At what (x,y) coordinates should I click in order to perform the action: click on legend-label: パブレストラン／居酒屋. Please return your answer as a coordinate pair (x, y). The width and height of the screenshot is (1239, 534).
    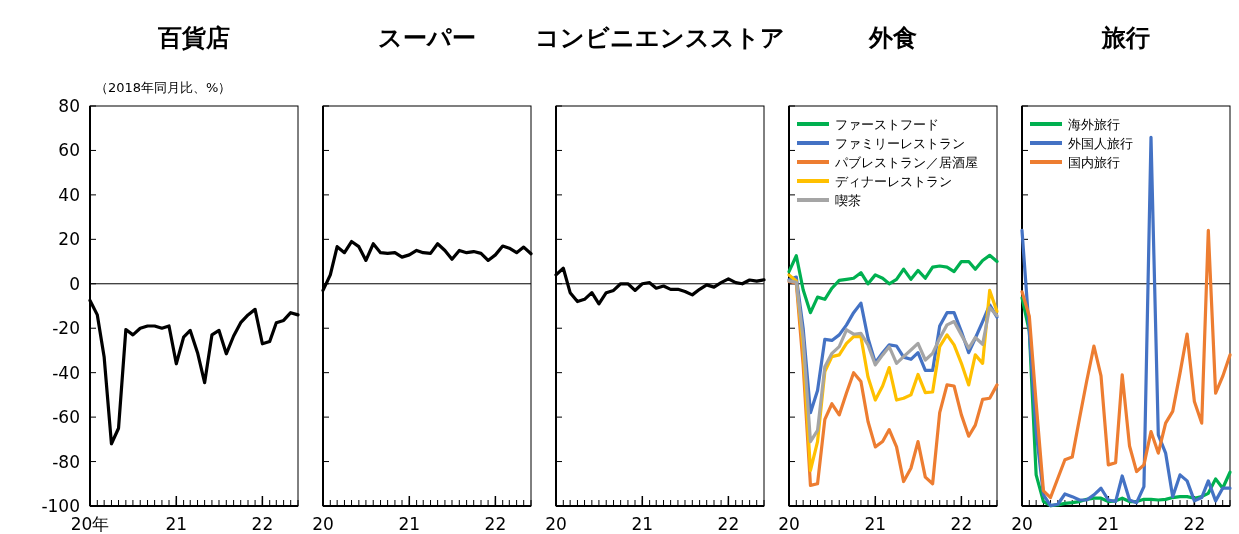
    Looking at the image, I should click on (906, 162).